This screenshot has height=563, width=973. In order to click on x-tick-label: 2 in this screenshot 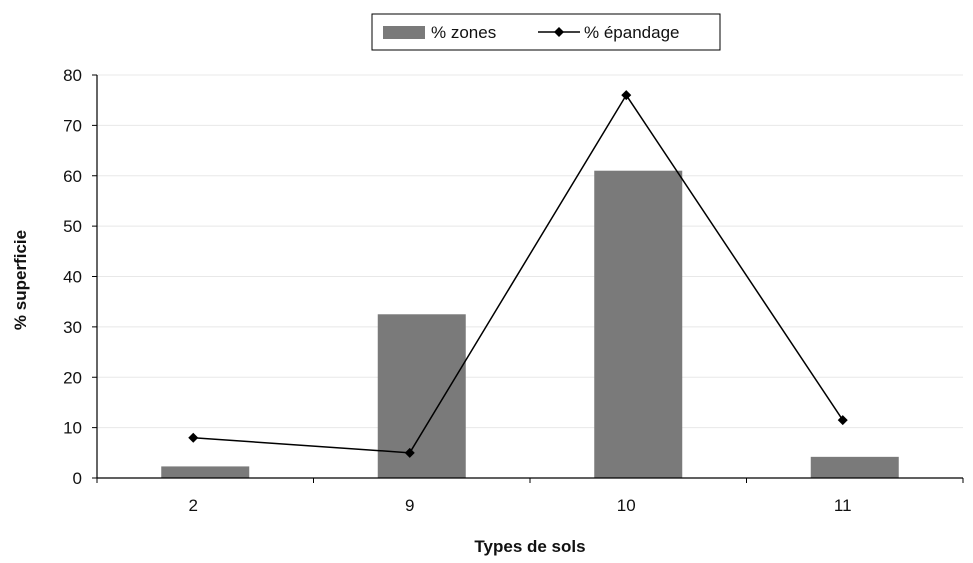, I will do `click(193, 505)`.